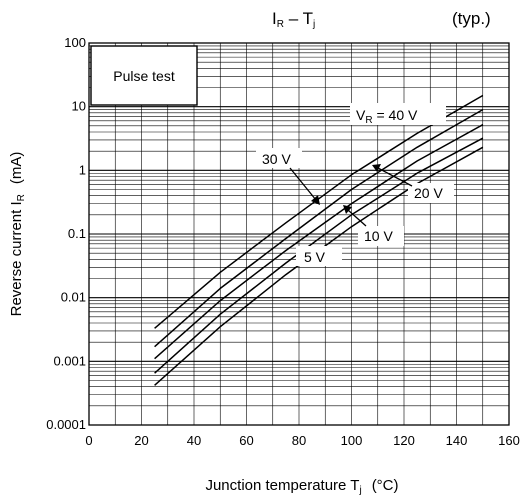  I want to click on label-30v: 30 V, so click(276, 159).